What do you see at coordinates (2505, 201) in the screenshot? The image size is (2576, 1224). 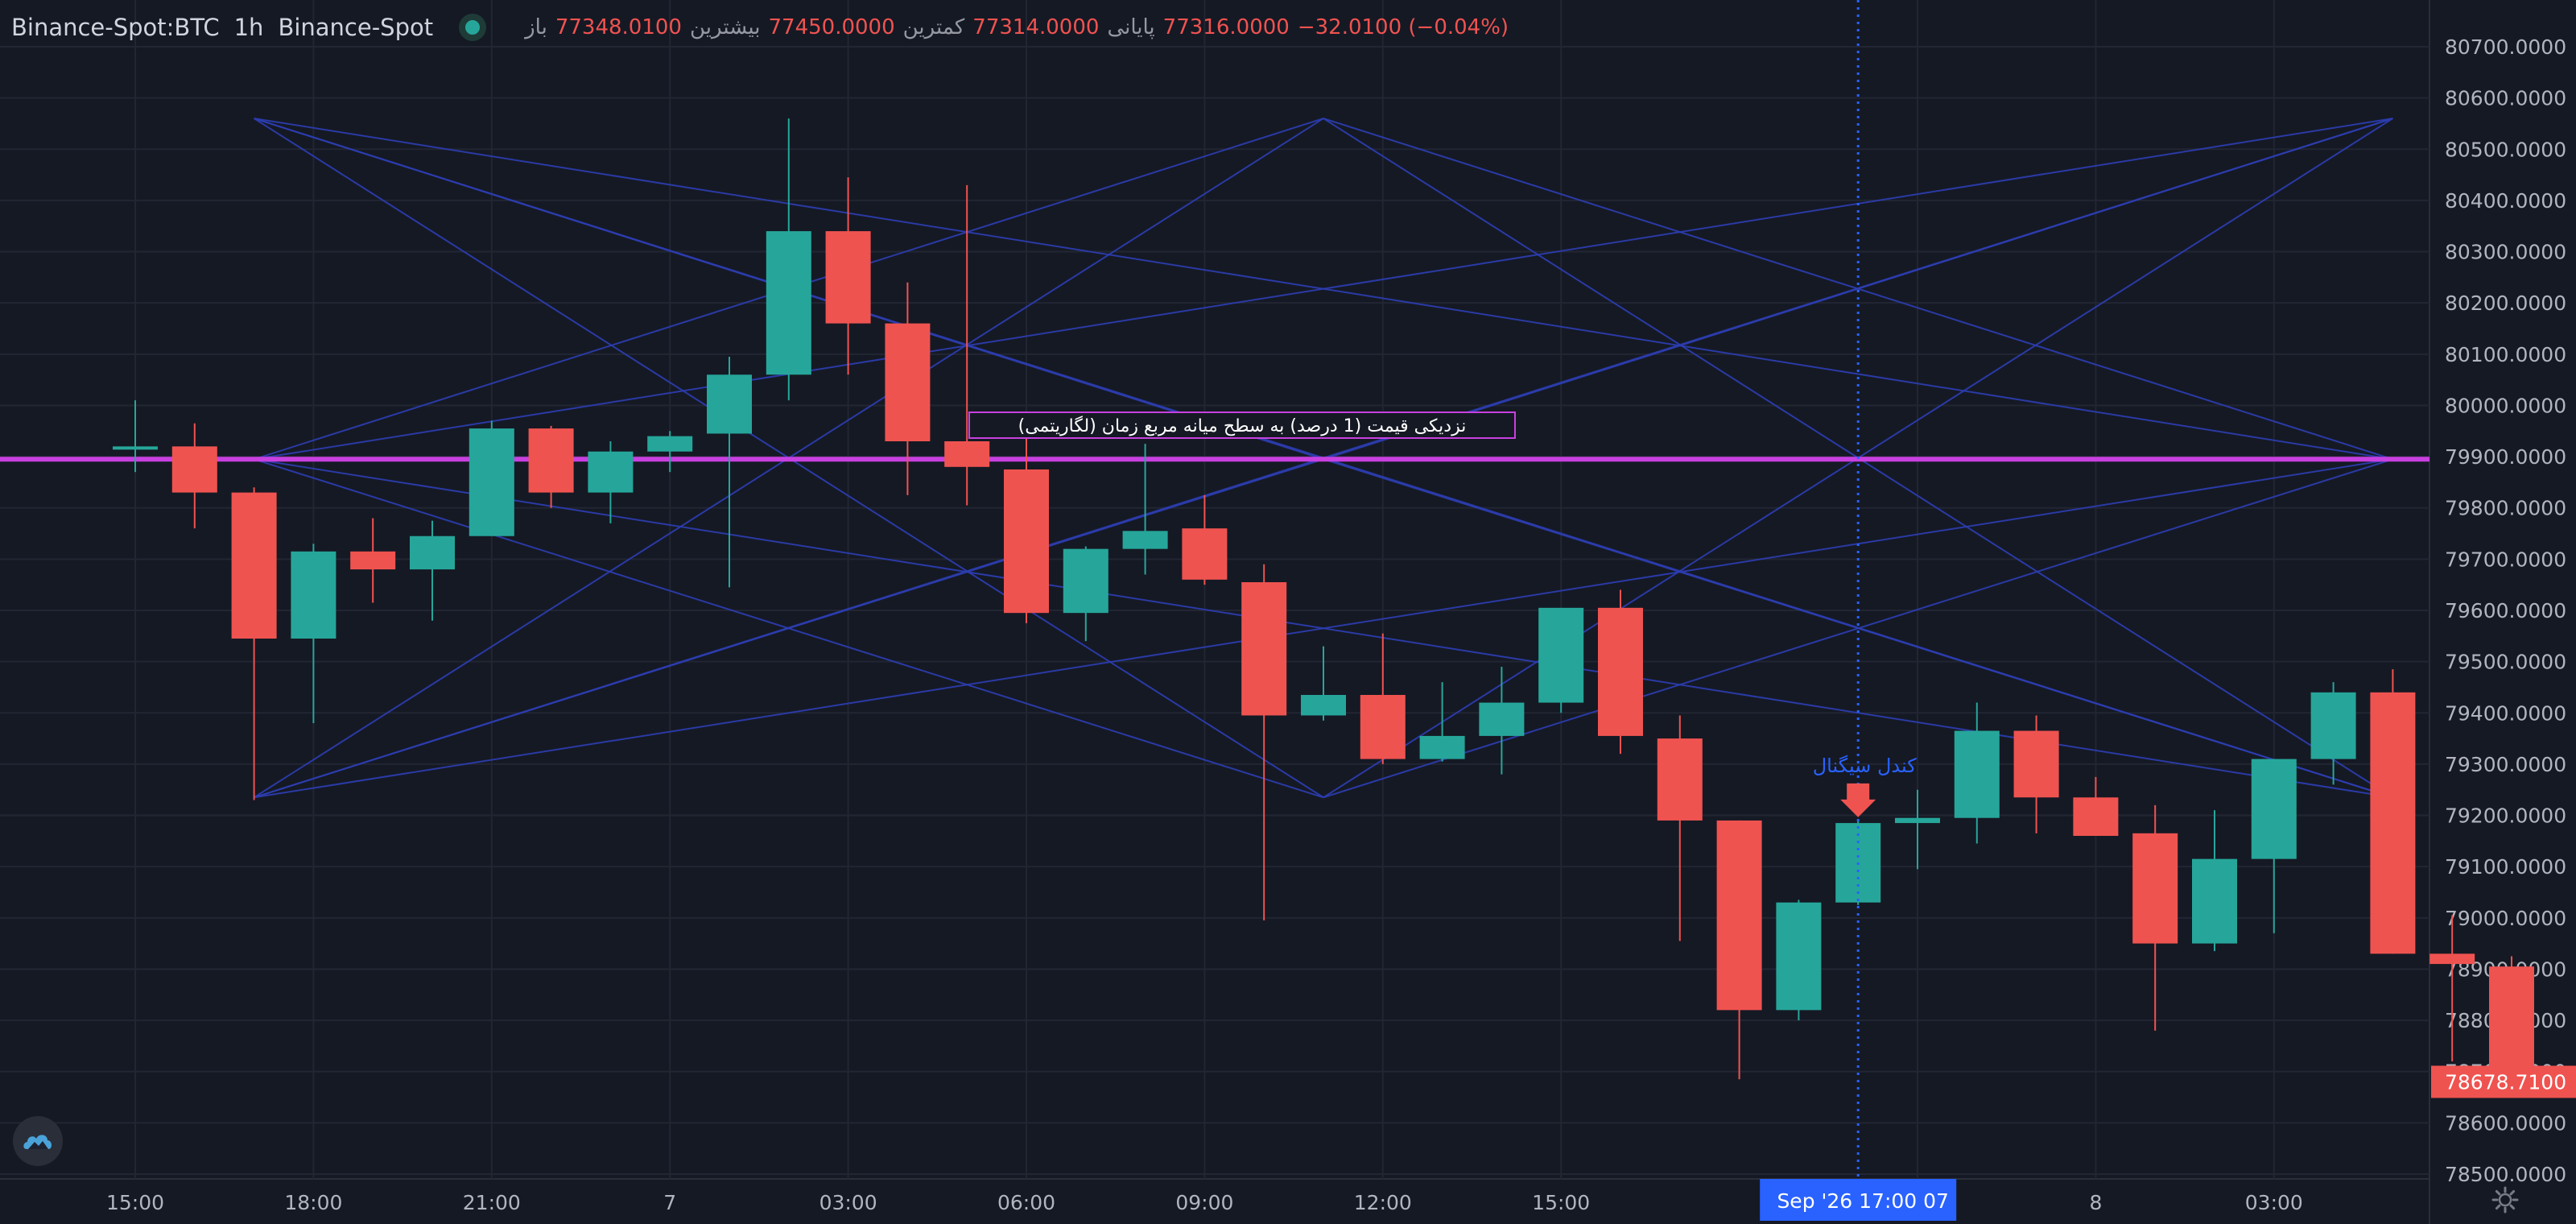 I see `y-tick-label: 80400.0000` at bounding box center [2505, 201].